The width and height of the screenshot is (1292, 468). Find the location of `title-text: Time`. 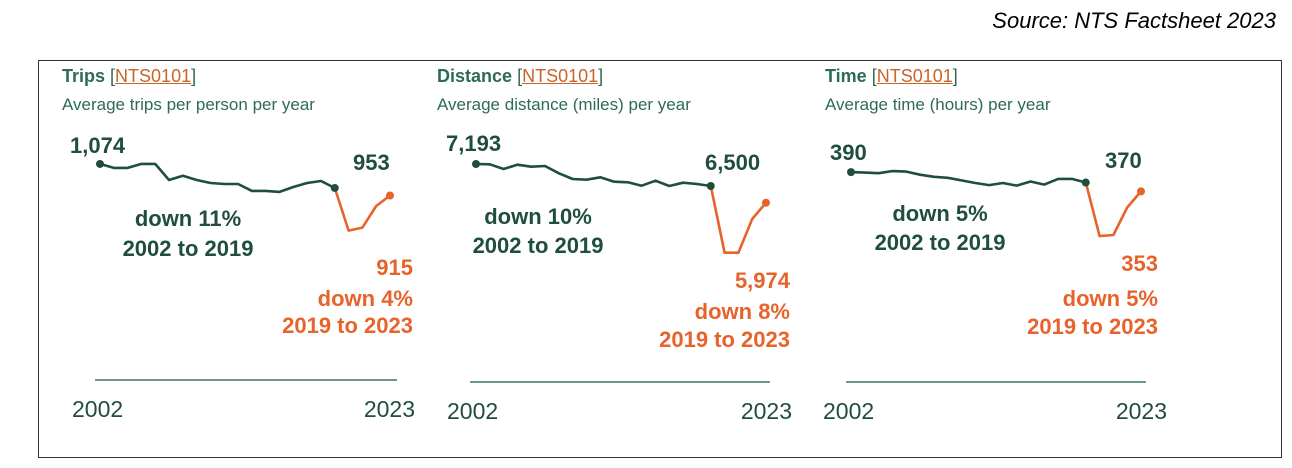

title-text: Time is located at coordinates (846, 76).